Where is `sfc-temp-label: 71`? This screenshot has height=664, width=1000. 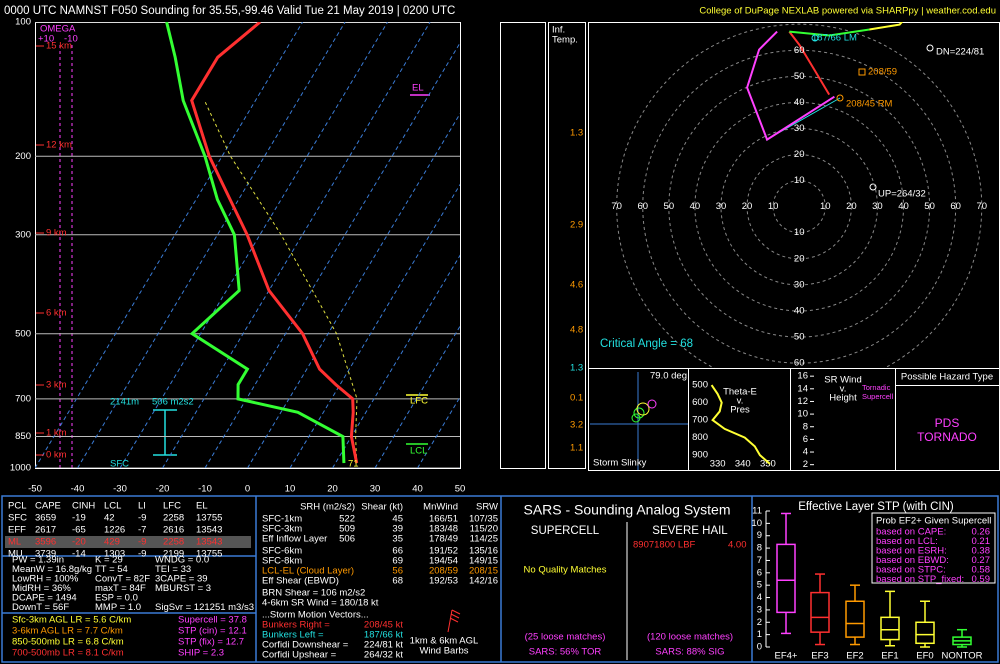
sfc-temp-label: 71 is located at coordinates (353, 464).